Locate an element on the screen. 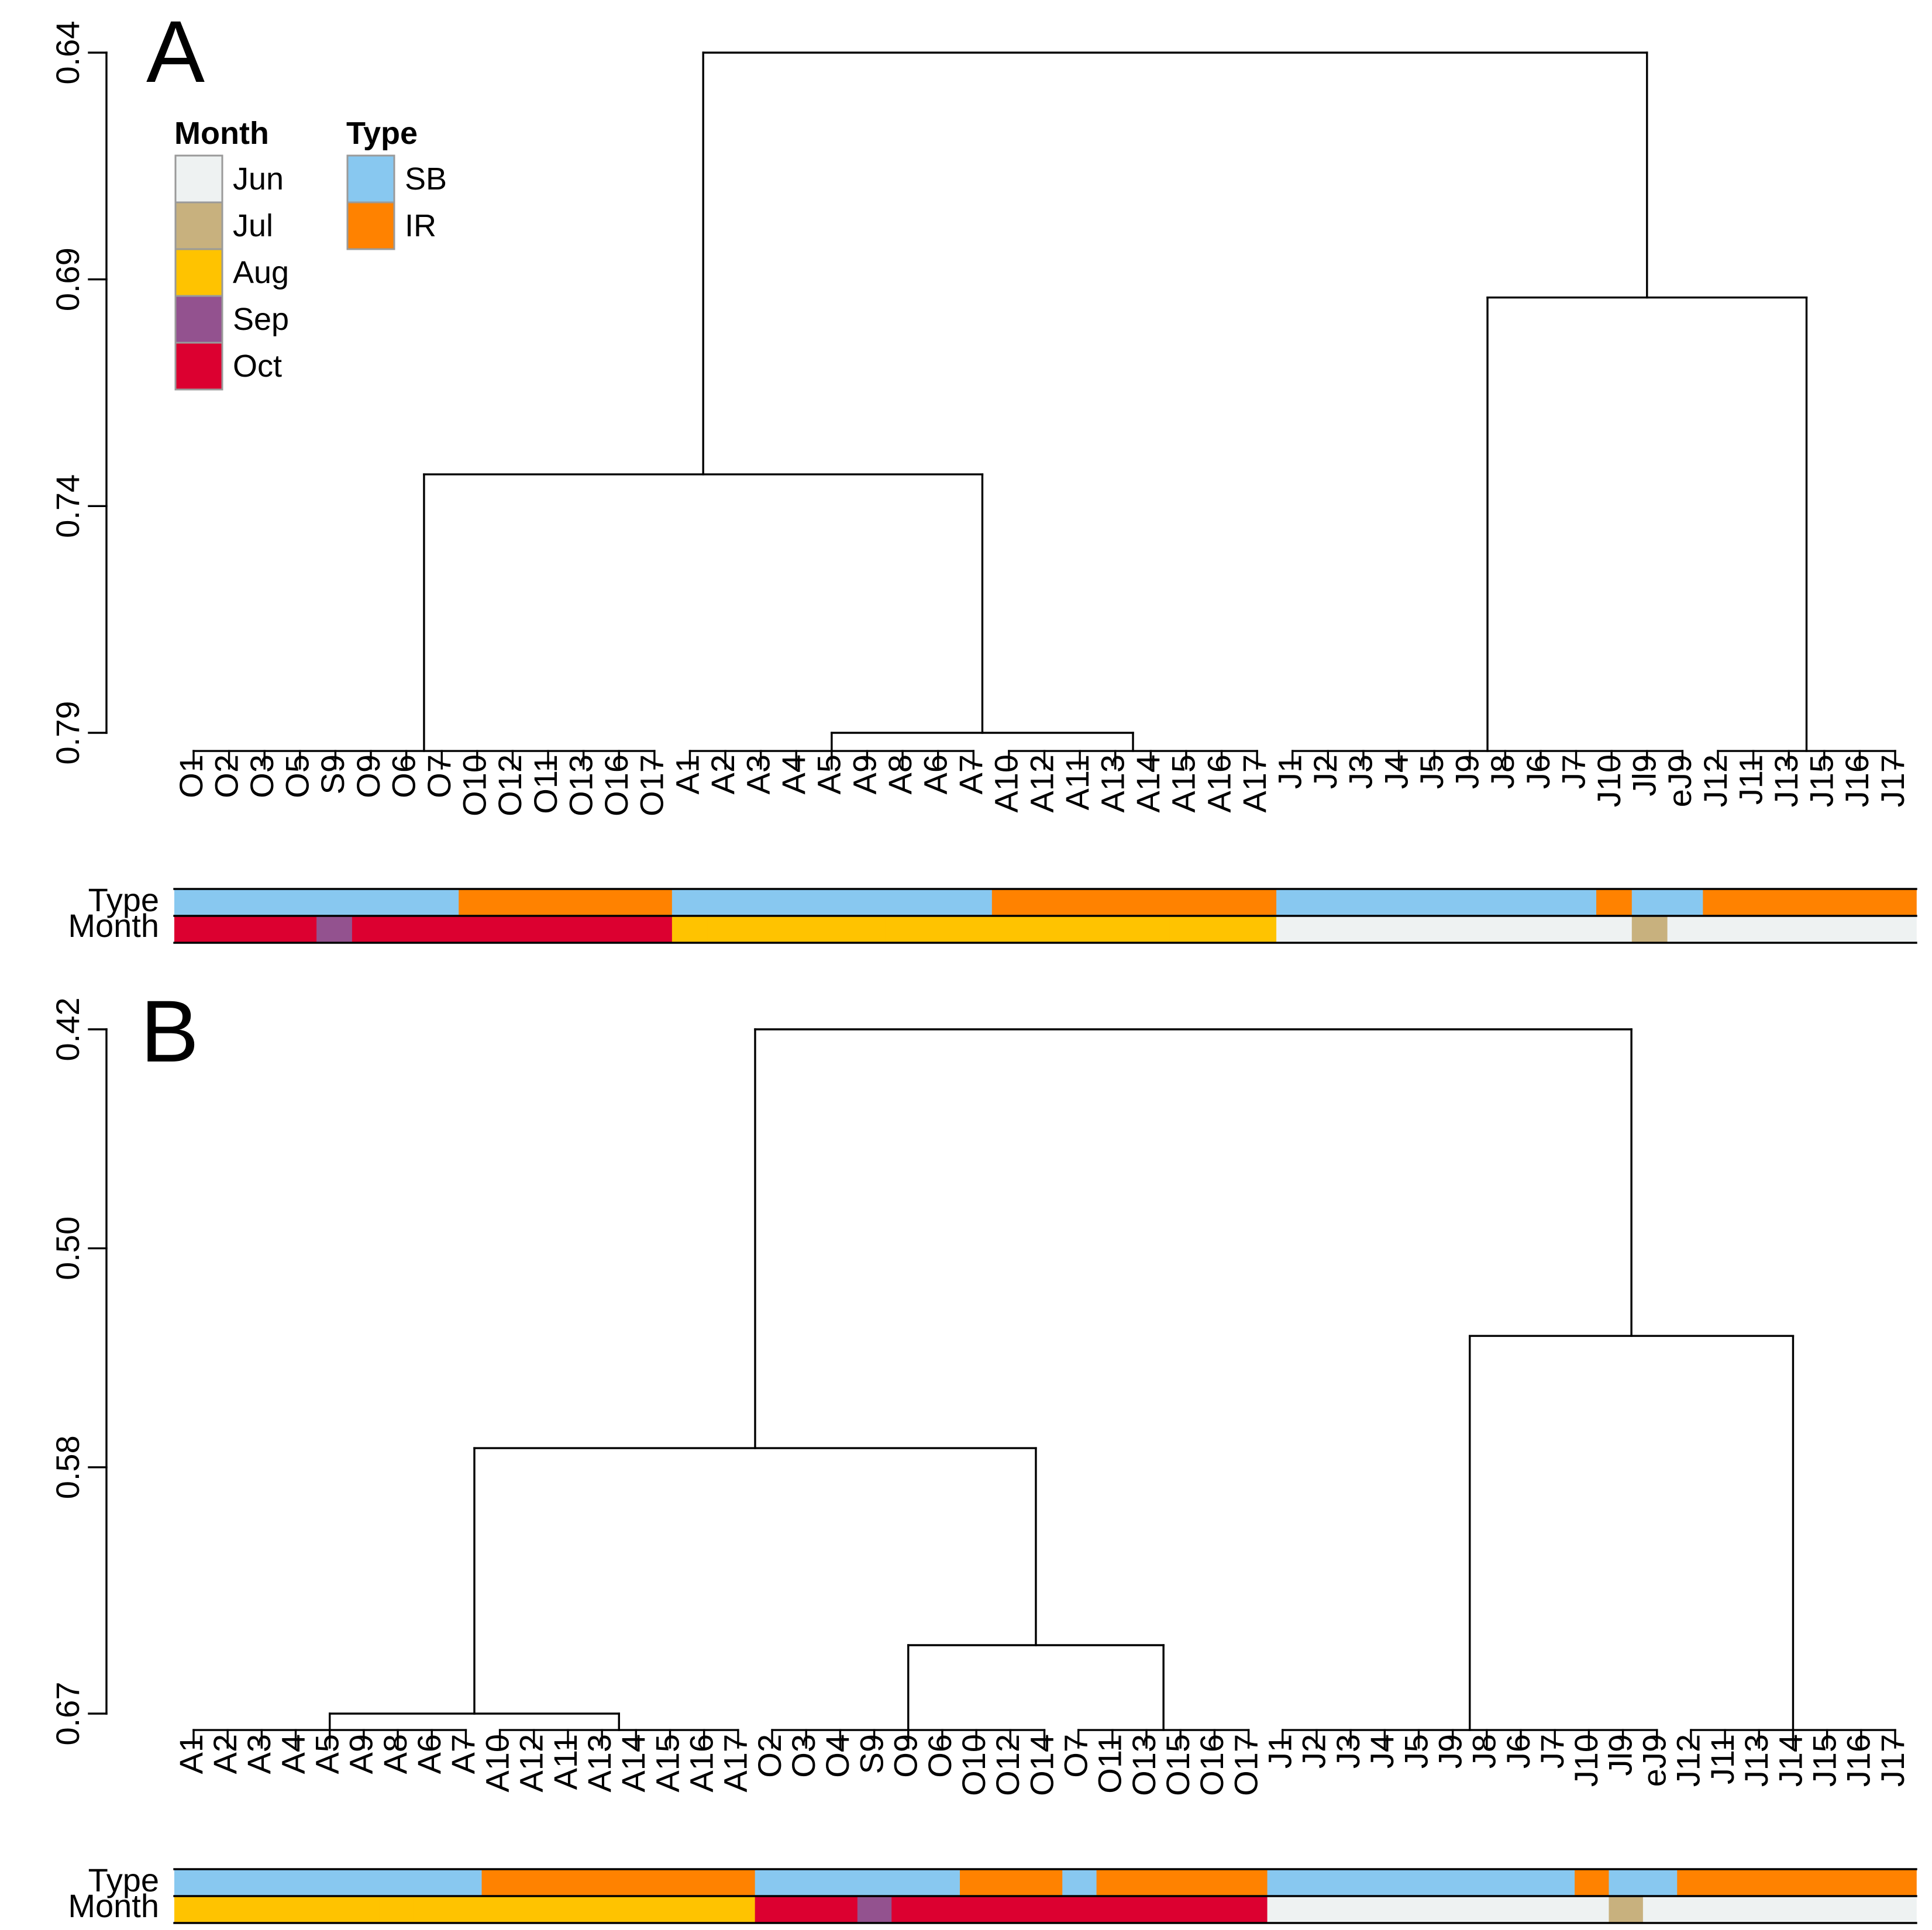 Image resolution: width=1932 pixels, height=1930 pixels. leaf-label: J16 is located at coordinates (1856, 780).